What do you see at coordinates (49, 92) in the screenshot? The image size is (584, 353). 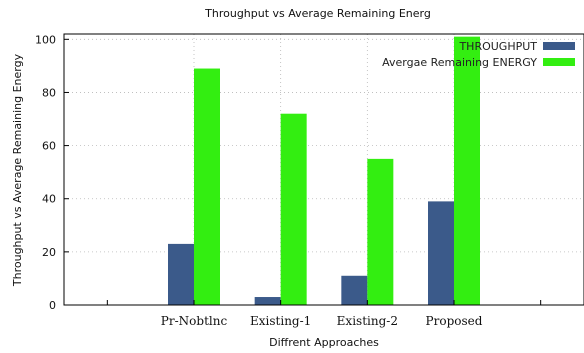 I see `y-tick-label: 80` at bounding box center [49, 92].